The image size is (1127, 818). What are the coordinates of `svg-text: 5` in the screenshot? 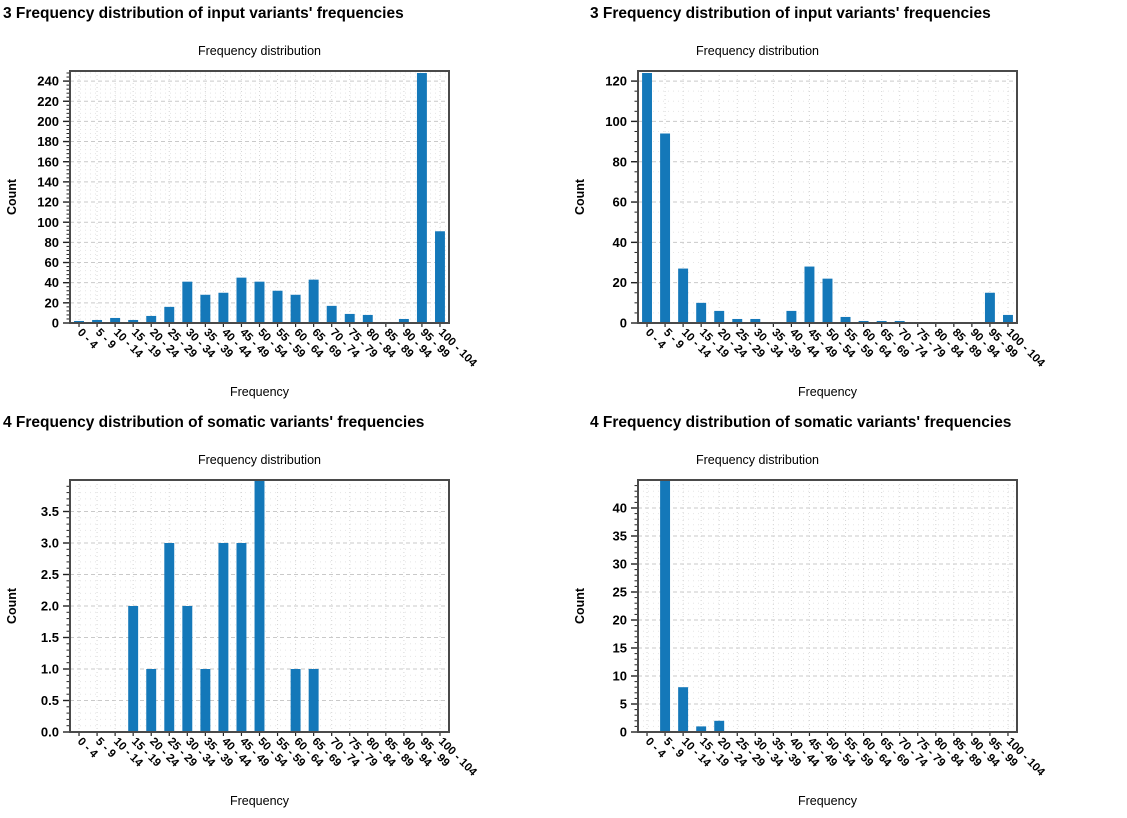 It's located at (623, 704).